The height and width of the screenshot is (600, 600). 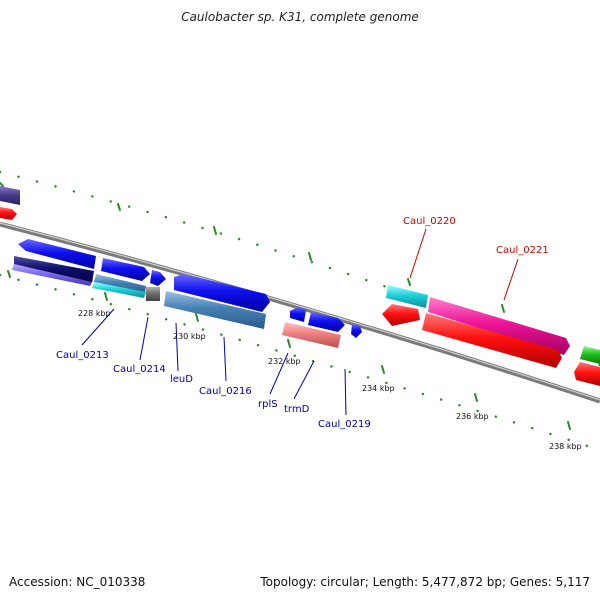 What do you see at coordinates (52, 275) in the screenshot?
I see `gene-arrow-slate` at bounding box center [52, 275].